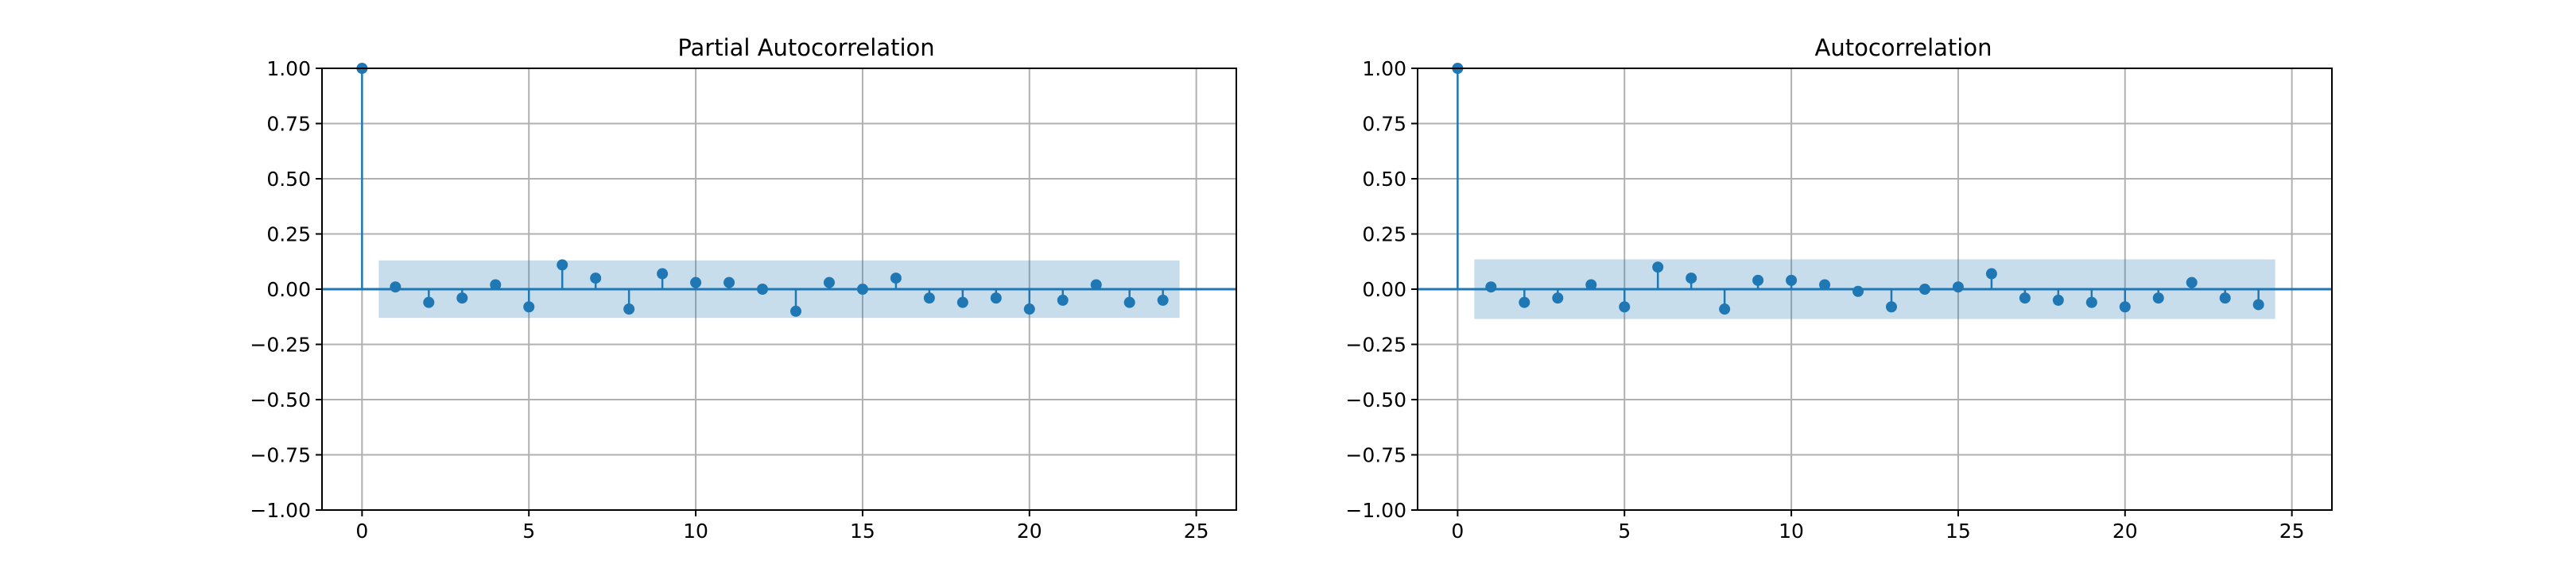  I want to click on acf-y-tick-label: 0.00, so click(1384, 289).